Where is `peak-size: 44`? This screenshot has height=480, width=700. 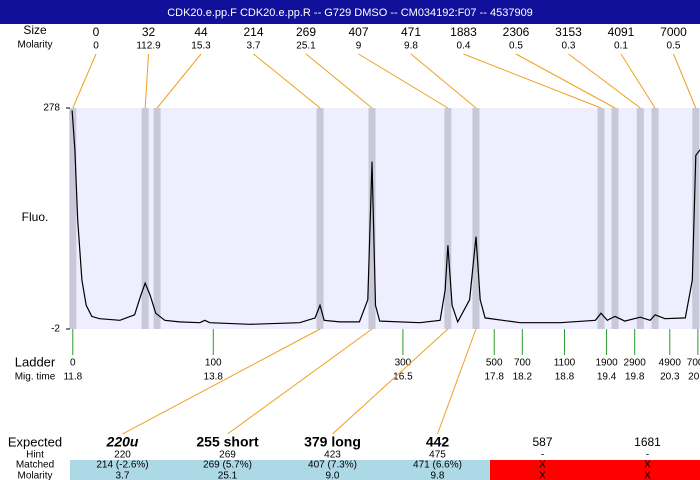 peak-size: 44 is located at coordinates (201, 32).